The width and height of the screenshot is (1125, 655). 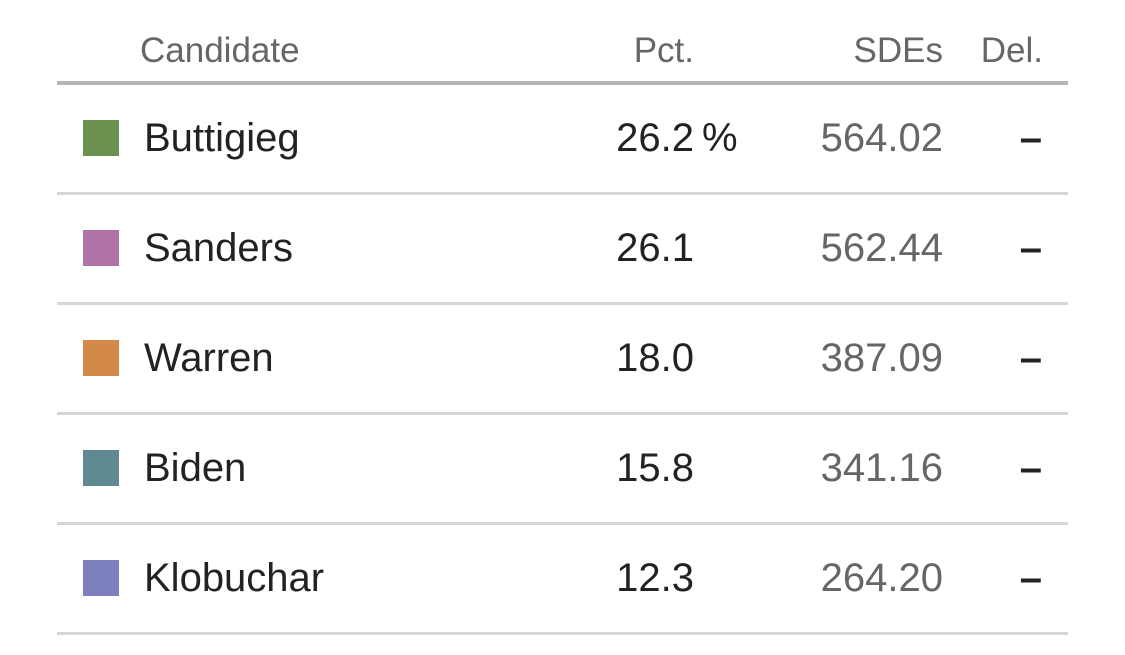 What do you see at coordinates (209, 358) in the screenshot?
I see `candidate-name: Warren` at bounding box center [209, 358].